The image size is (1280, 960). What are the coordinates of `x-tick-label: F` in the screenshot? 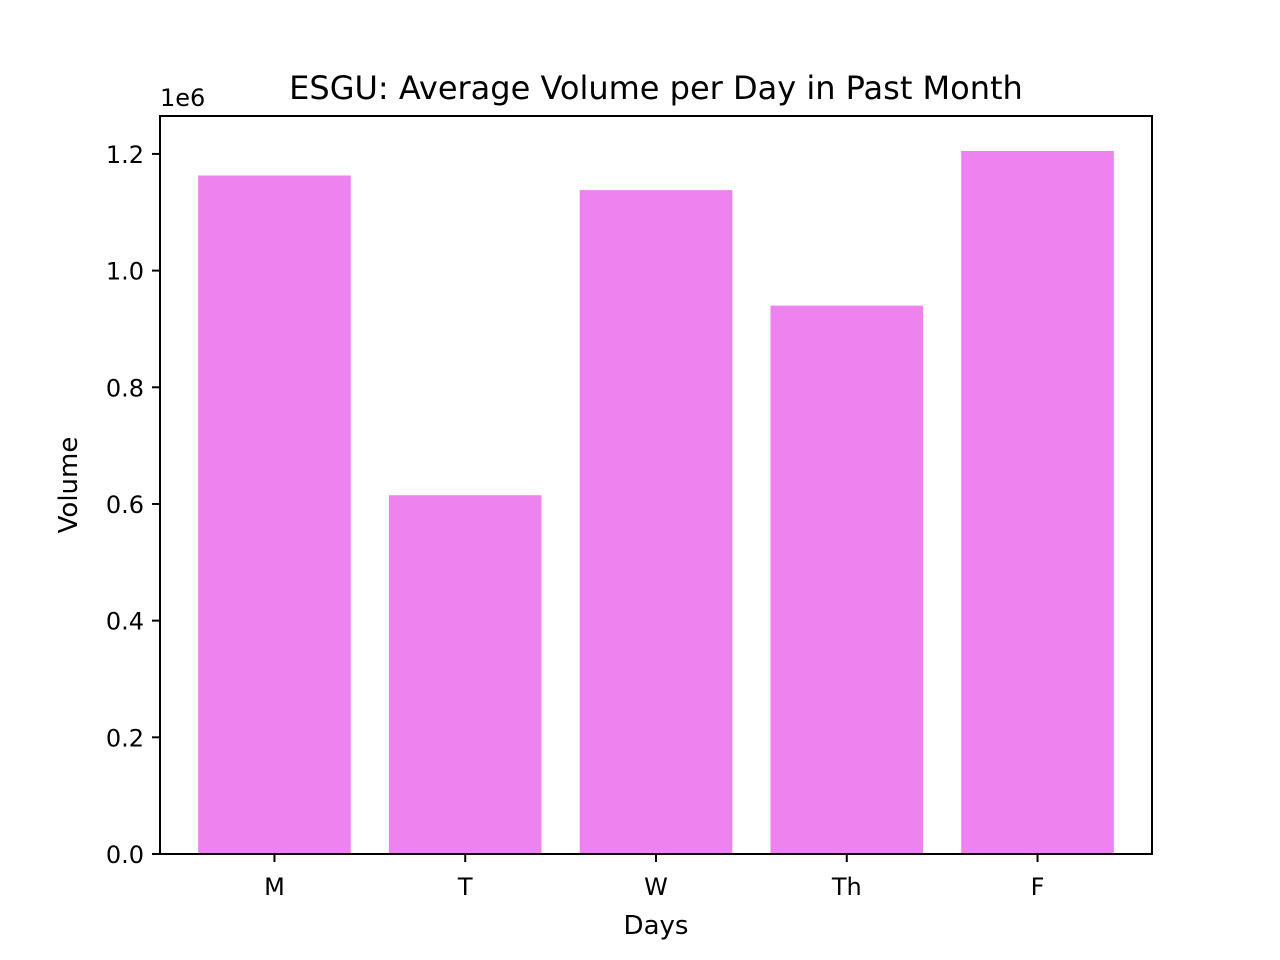 It's located at (1038, 887).